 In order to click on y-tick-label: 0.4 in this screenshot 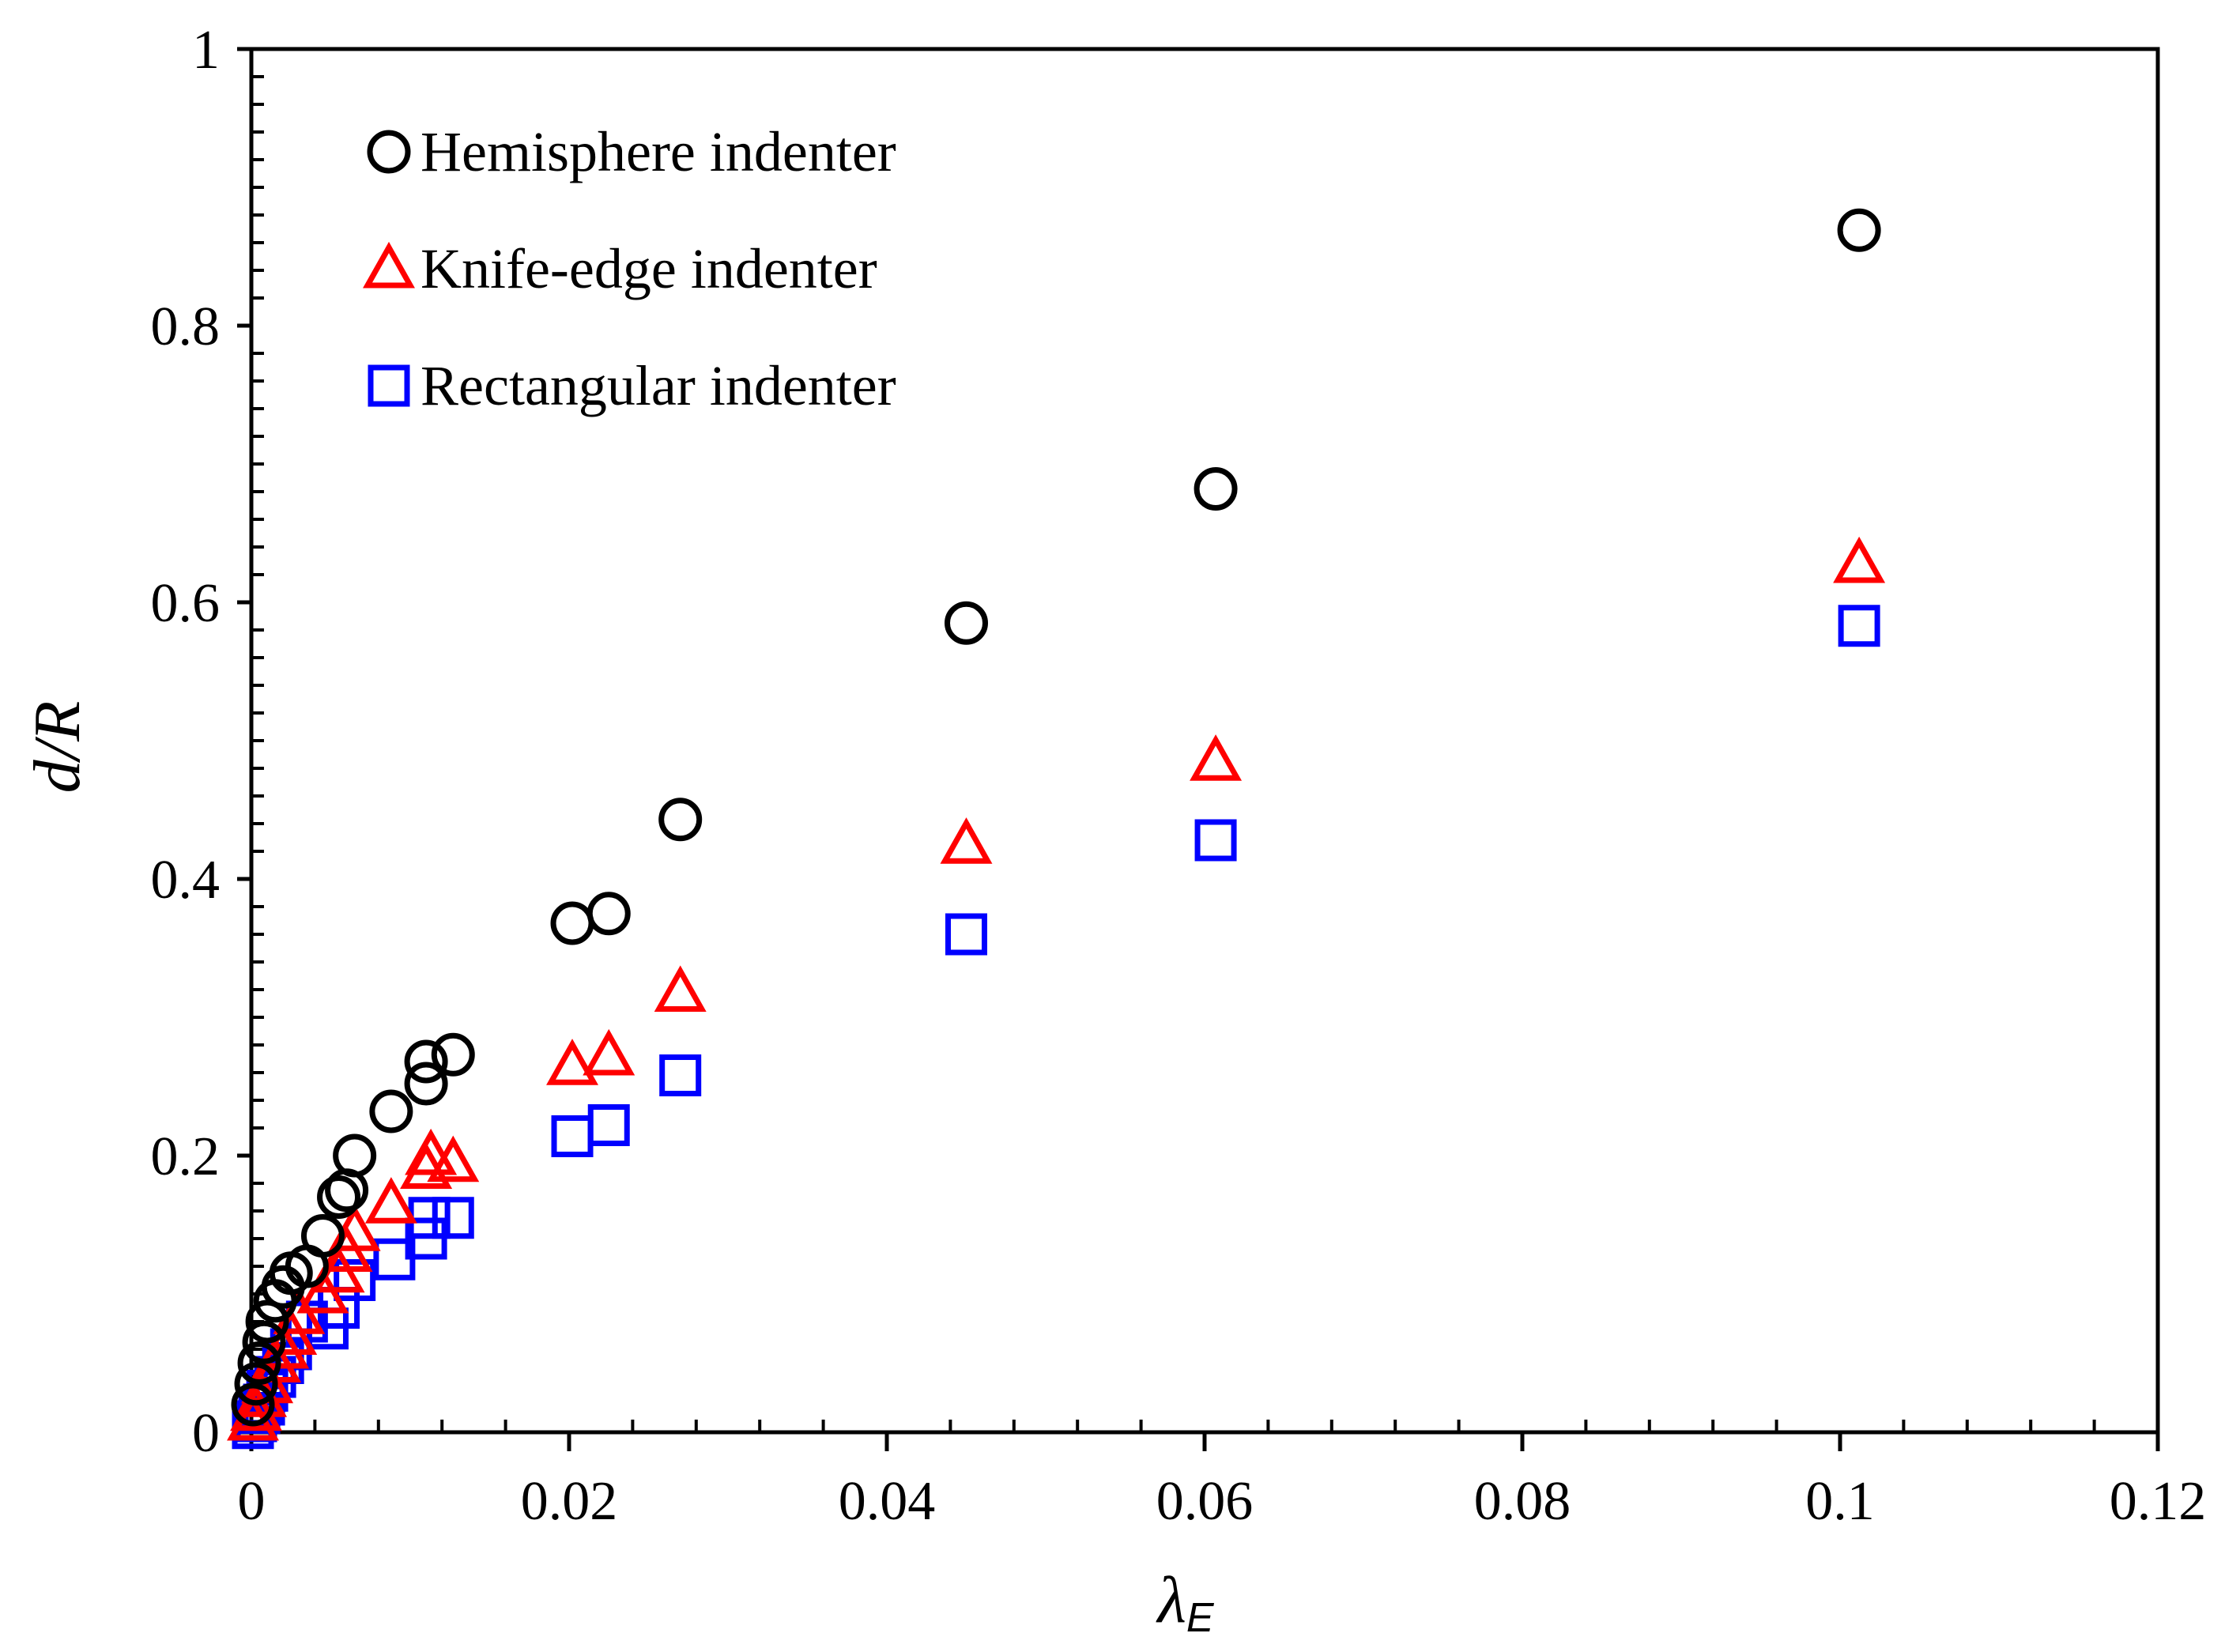, I will do `click(186, 880)`.